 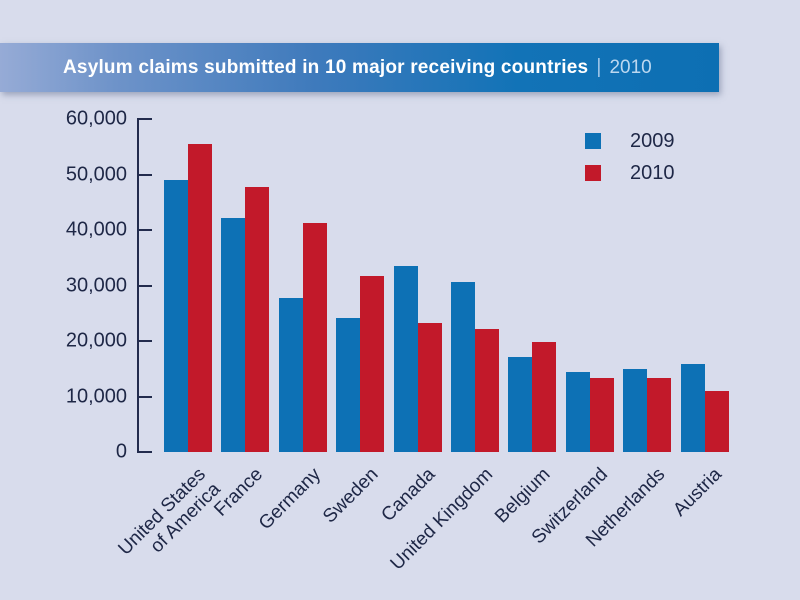 What do you see at coordinates (96, 229) in the screenshot?
I see `y-tick-label: 40,000` at bounding box center [96, 229].